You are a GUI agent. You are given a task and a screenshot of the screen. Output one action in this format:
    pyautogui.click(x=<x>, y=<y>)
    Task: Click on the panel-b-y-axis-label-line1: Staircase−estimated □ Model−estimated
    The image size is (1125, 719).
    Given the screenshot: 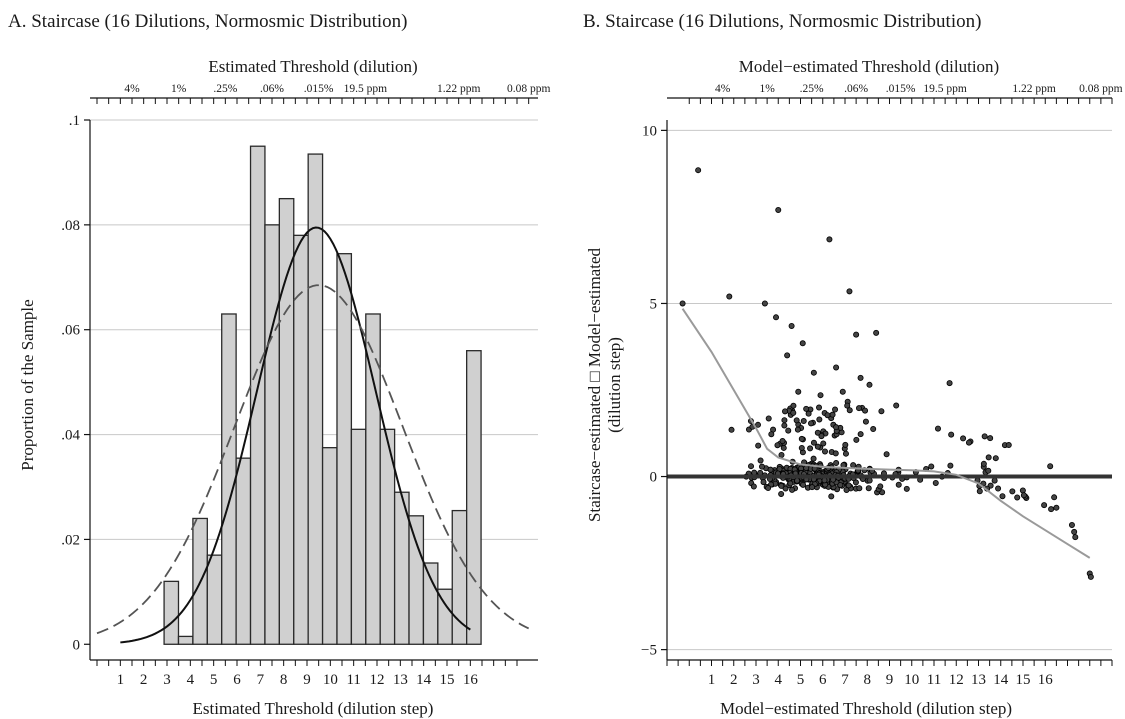 What is the action you would take?
    pyautogui.click(x=594, y=385)
    